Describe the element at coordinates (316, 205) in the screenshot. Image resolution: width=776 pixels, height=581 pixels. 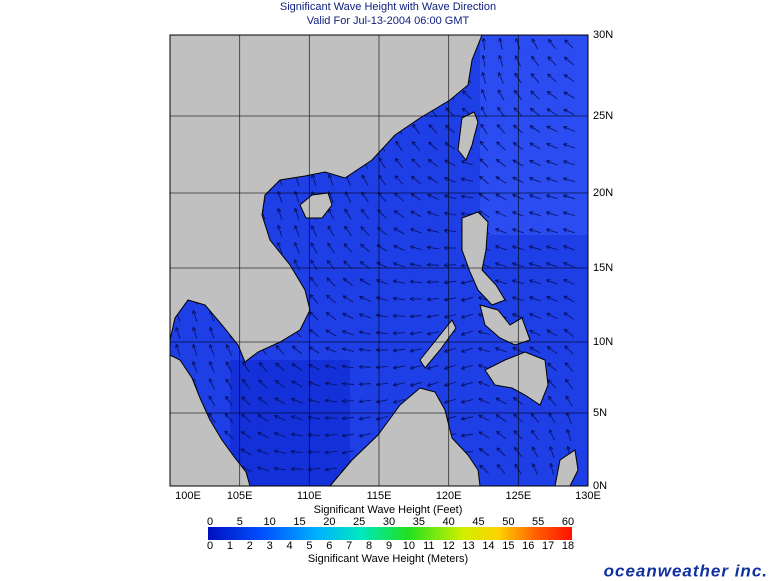
I see `hainan` at that location.